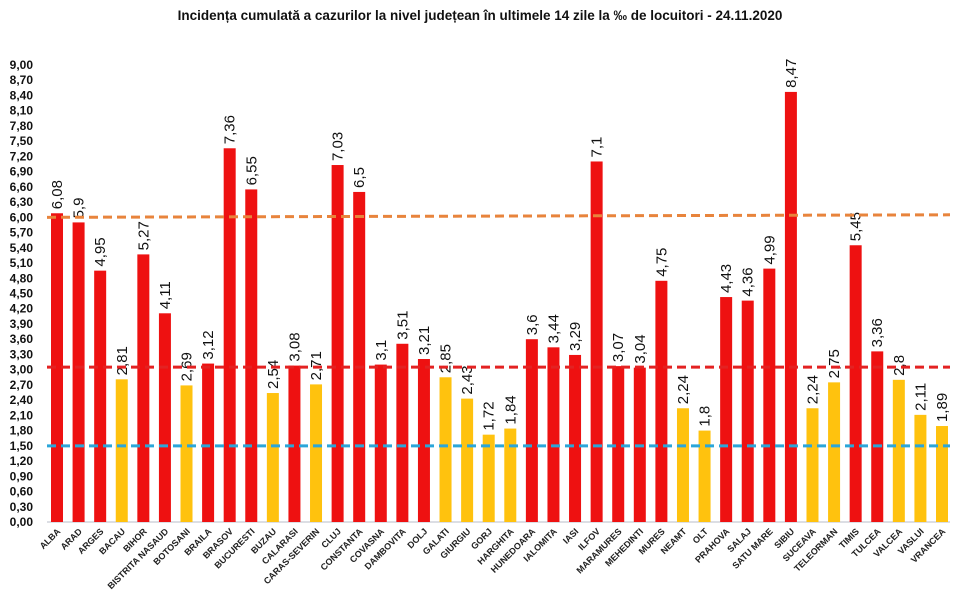 The width and height of the screenshot is (960, 611). What do you see at coordinates (22, 400) in the screenshot?
I see `y-tick-label: 2,40` at bounding box center [22, 400].